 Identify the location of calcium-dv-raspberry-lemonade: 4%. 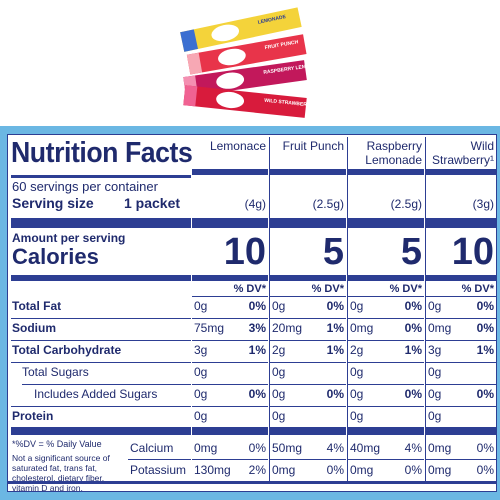
(413, 448).